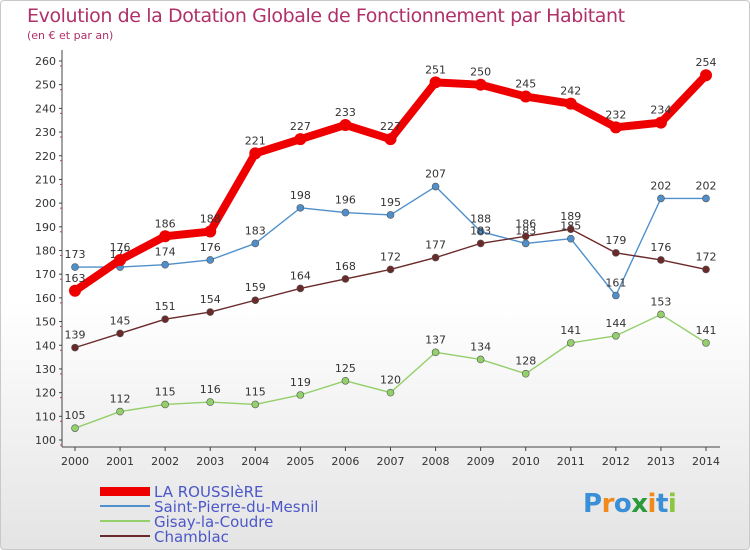 This screenshot has width=750, height=550. Describe the element at coordinates (660, 247) in the screenshot. I see `data-label: 176` at that location.